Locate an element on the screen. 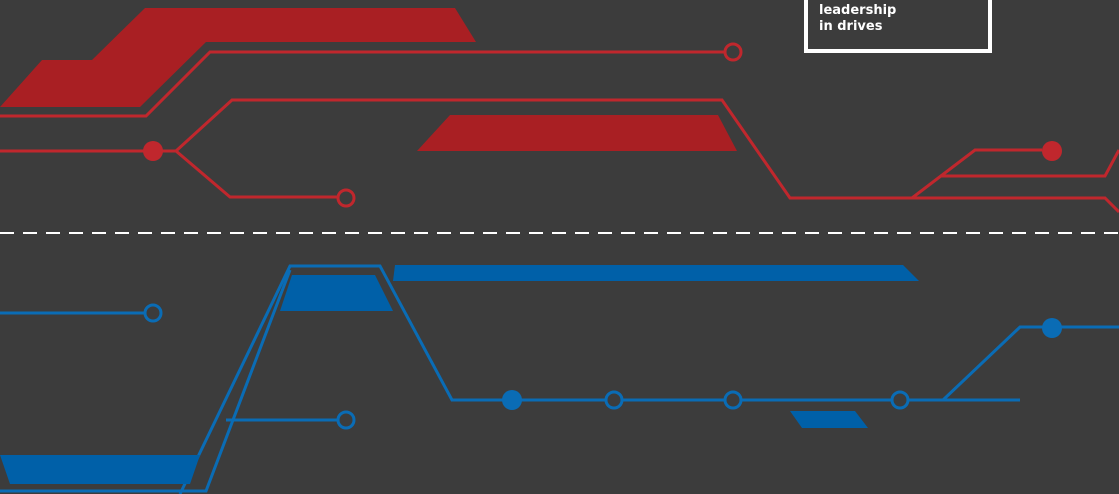 Image resolution: width=1119 pixels, height=494 pixels. badge-text: in drives is located at coordinates (851, 26).